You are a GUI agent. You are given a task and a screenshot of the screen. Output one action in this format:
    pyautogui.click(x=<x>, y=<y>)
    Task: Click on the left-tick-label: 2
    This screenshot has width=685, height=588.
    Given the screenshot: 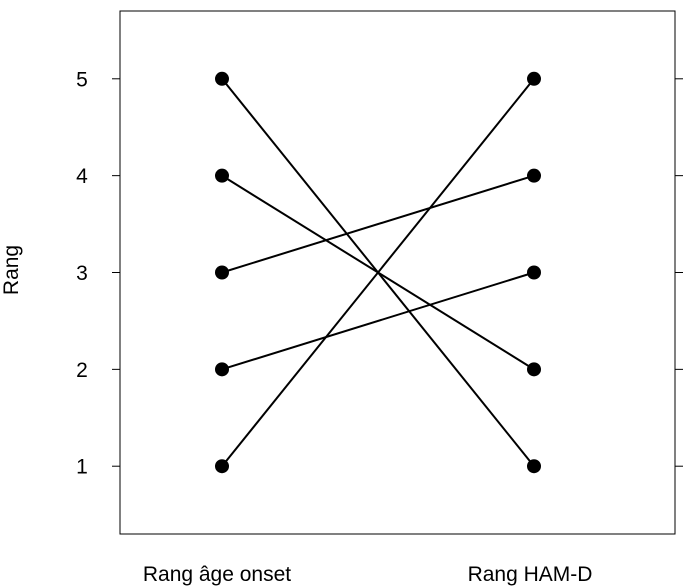 What is the action you would take?
    pyautogui.click(x=82, y=370)
    